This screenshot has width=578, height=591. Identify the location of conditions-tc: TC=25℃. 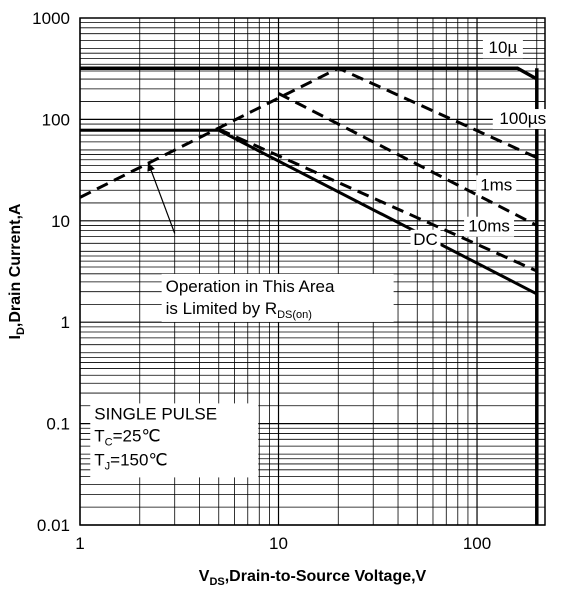
(127, 437).